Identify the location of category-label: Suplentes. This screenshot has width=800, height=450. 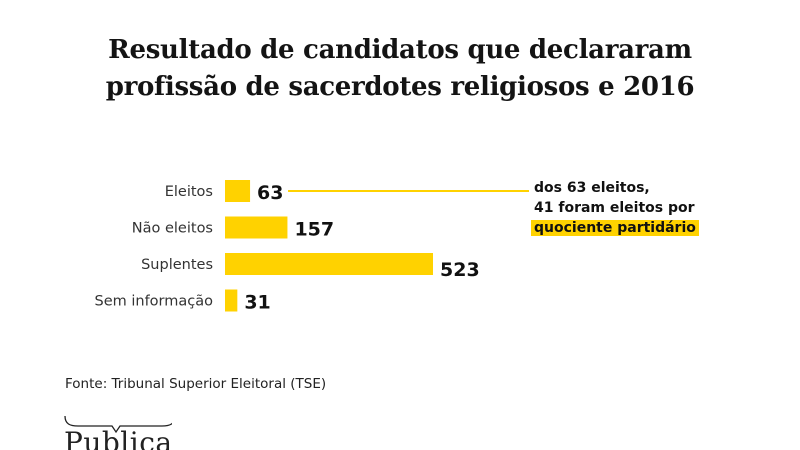
(177, 265).